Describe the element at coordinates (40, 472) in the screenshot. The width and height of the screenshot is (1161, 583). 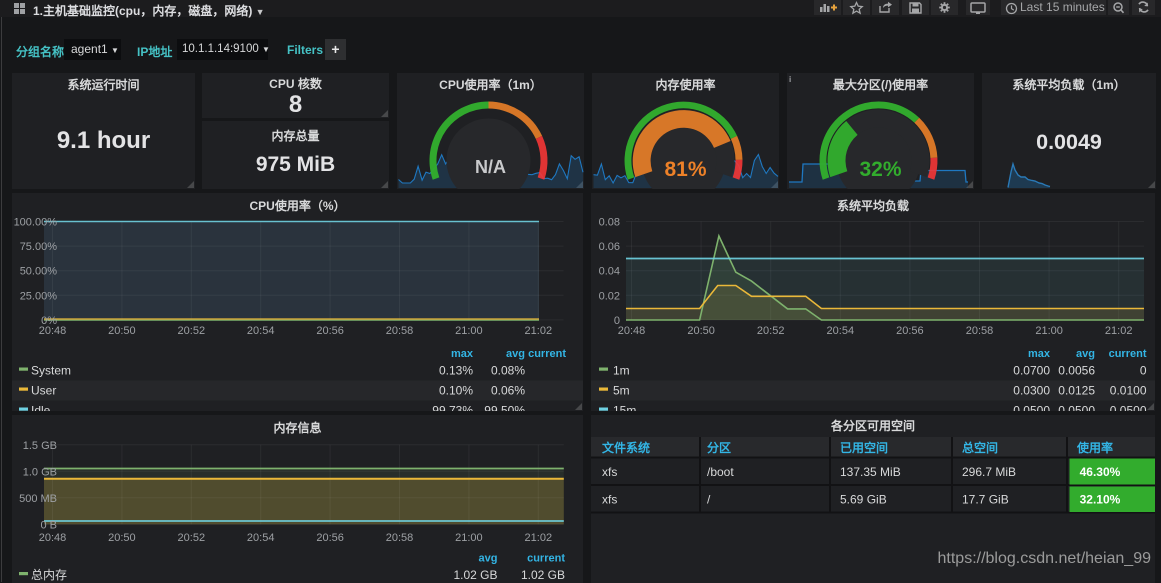
I see `svg-text: 1.0 GB` at that location.